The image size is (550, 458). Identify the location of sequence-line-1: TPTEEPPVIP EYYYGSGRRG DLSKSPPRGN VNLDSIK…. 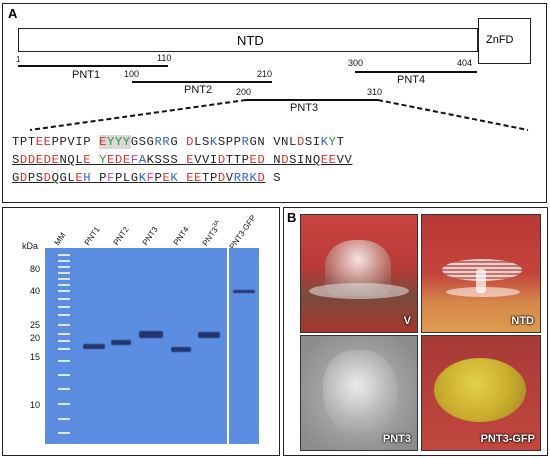
(178, 142).